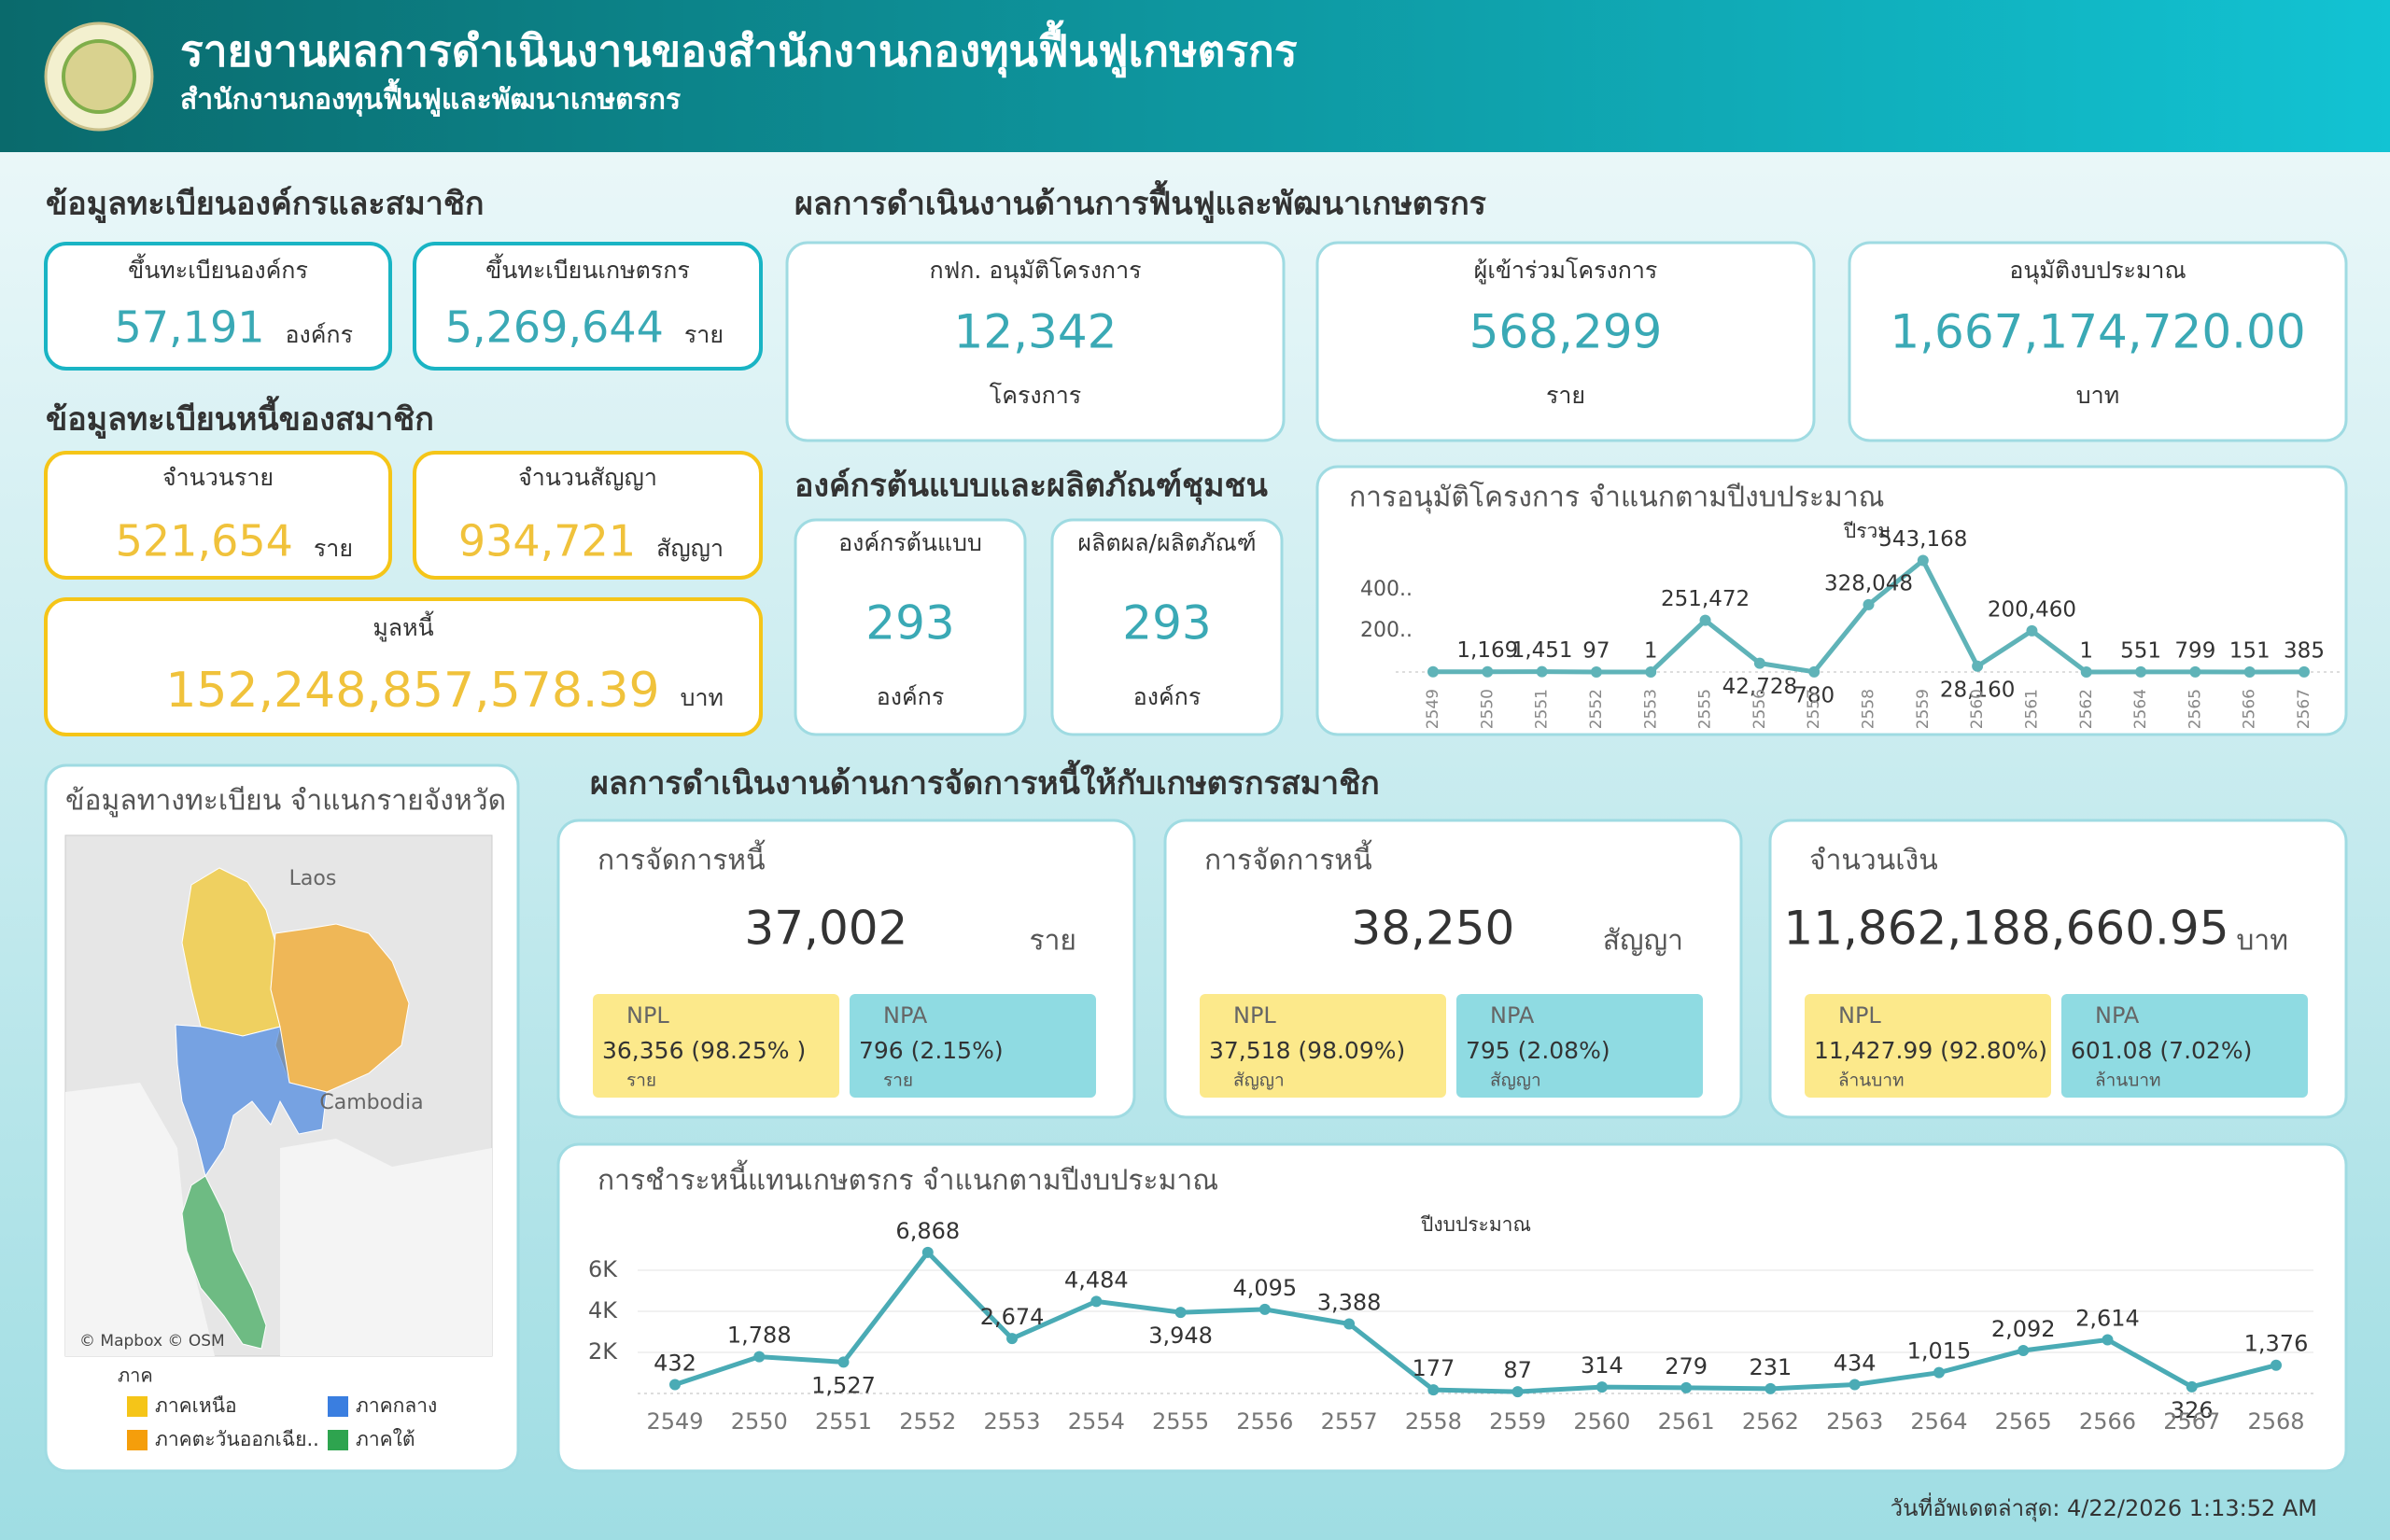 This screenshot has width=2390, height=1540. What do you see at coordinates (218, 268) in the screenshot?
I see `card-label: ขึ้นทะเบียนองค์กร` at bounding box center [218, 268].